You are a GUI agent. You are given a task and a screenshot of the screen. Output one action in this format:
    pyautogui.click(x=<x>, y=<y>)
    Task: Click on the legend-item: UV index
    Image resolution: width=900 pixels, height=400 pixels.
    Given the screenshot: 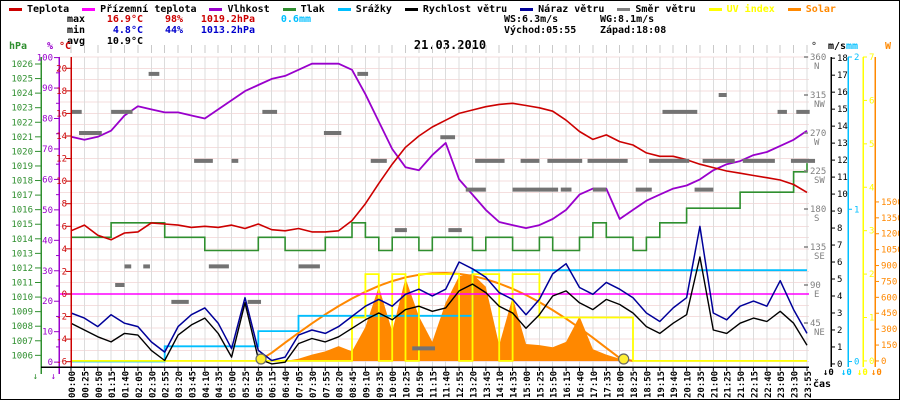 What is the action you would take?
    pyautogui.click(x=741, y=9)
    